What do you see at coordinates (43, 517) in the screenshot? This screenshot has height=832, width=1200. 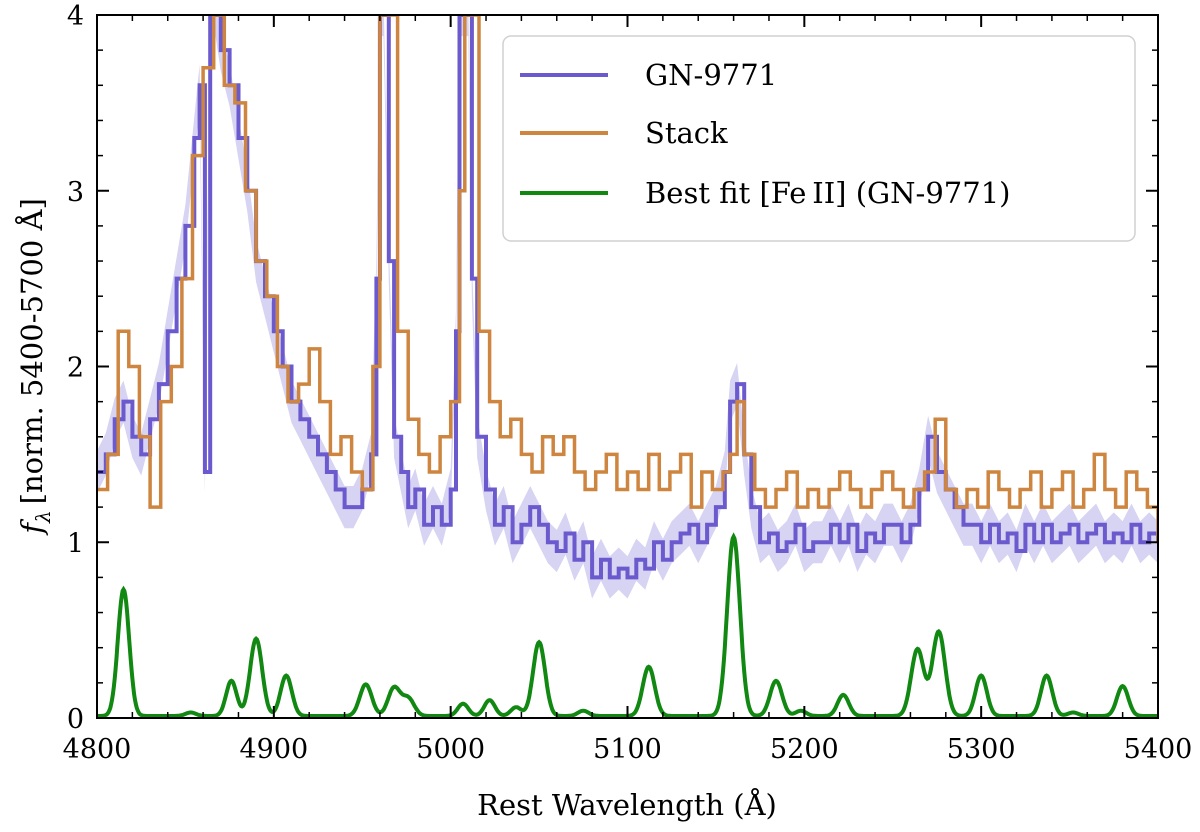 I see `y-axis-subscript: λ` at bounding box center [43, 517].